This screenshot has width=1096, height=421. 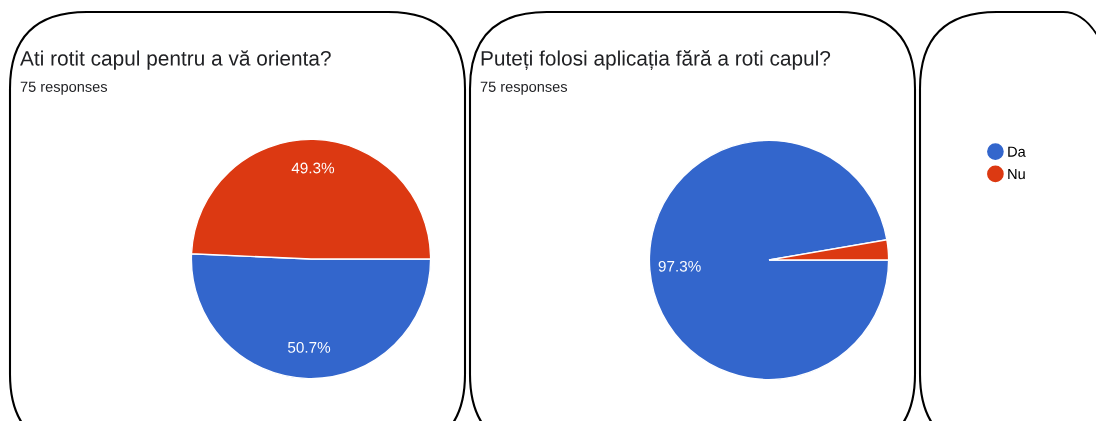 What do you see at coordinates (175, 60) in the screenshot?
I see `chart-title: Ati rotit capul pentru a vă orienta?` at bounding box center [175, 60].